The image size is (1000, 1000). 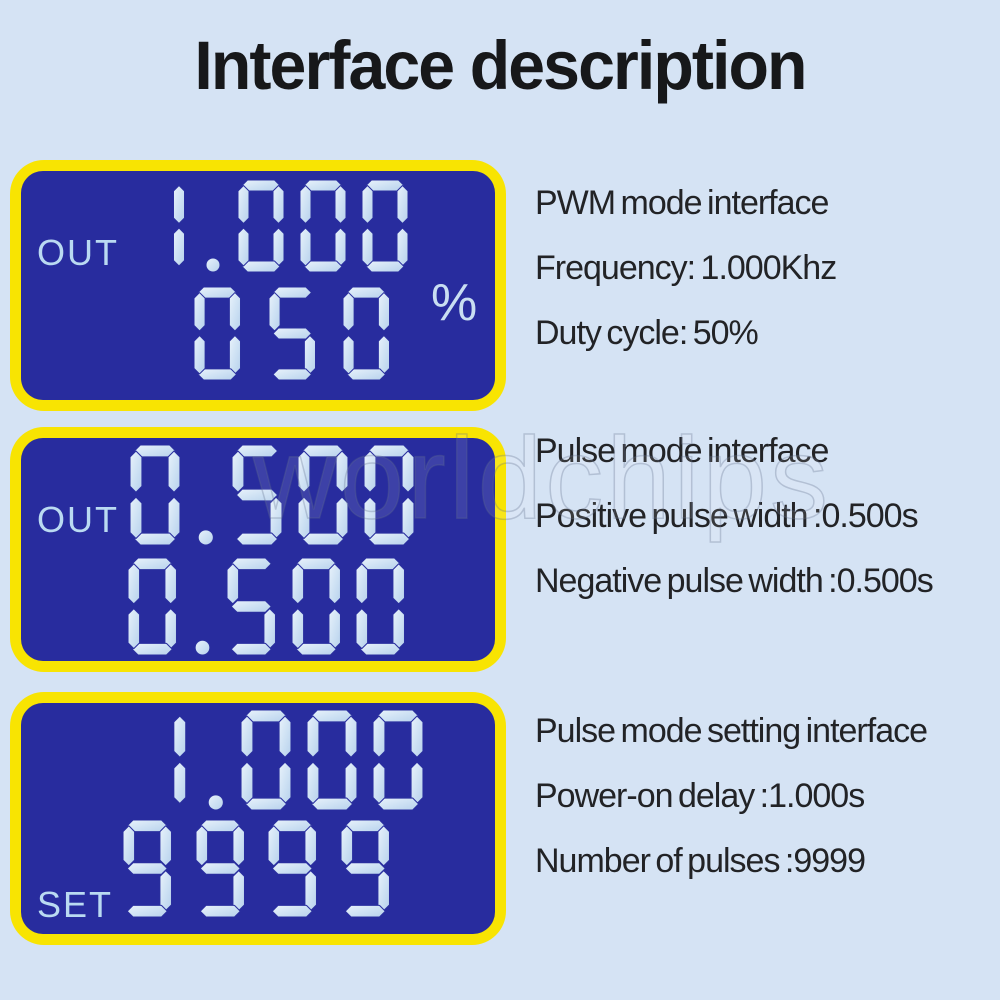 I want to click on lcd-duty-cycle-readout, so click(x=292, y=333).